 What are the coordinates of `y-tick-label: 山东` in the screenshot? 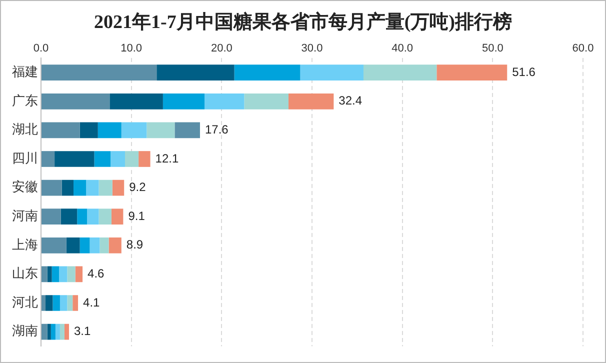 It's located at (25, 274).